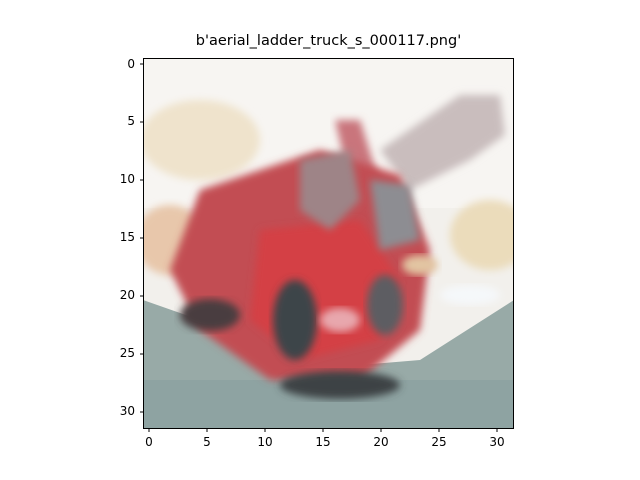  Describe the element at coordinates (381, 442) in the screenshot. I see `x-tick-label: 20` at that location.